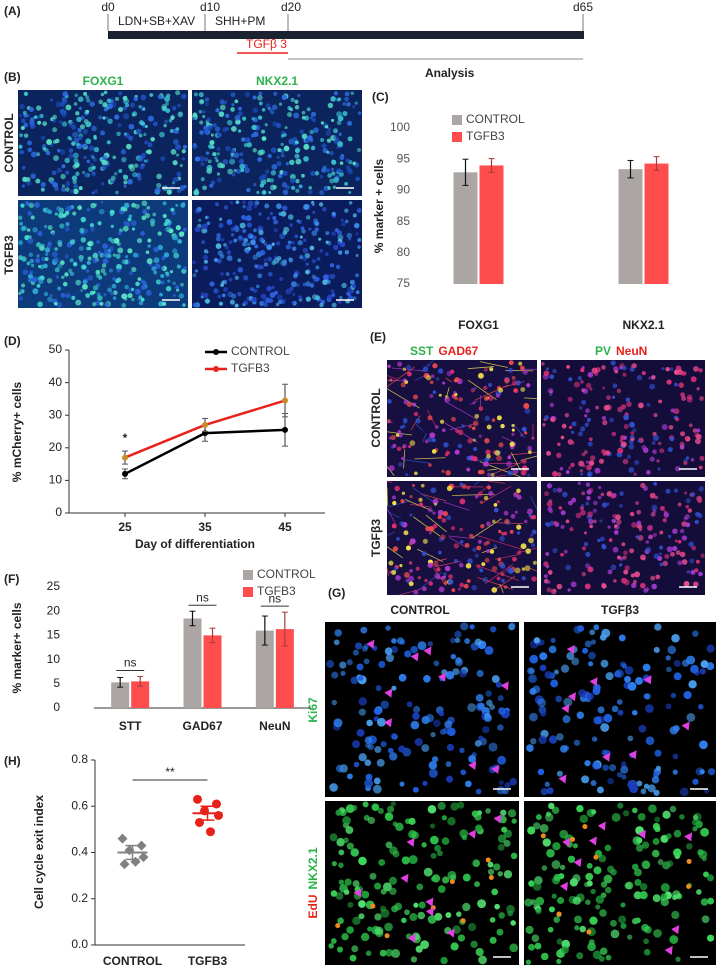 Image resolution: width=719 pixels, height=971 pixels. Describe the element at coordinates (566, 842) in the screenshot. I see `arrowhead` at that location.